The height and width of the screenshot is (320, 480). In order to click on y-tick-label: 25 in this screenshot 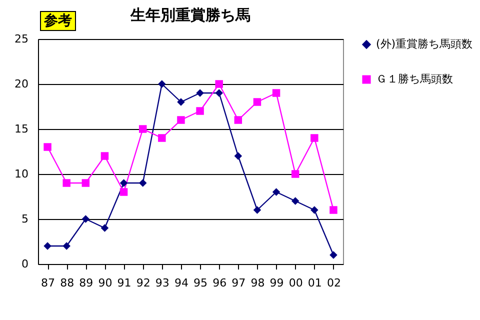, I will do `click(21, 39)`.